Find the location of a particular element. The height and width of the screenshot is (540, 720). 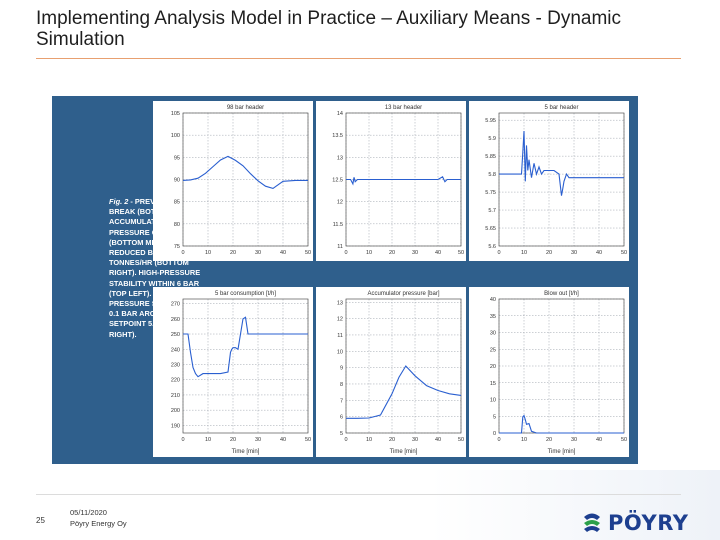

footer-company: Pöyry Energy Oy is located at coordinates (98, 523).